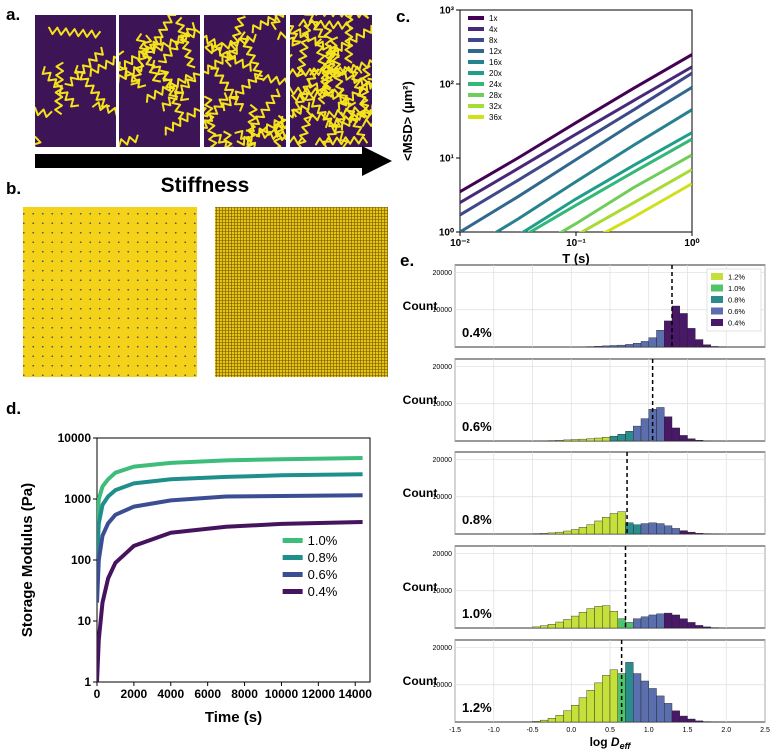 The image size is (774, 750). Describe the element at coordinates (205, 292) in the screenshot. I see `panel-b-images` at that location.